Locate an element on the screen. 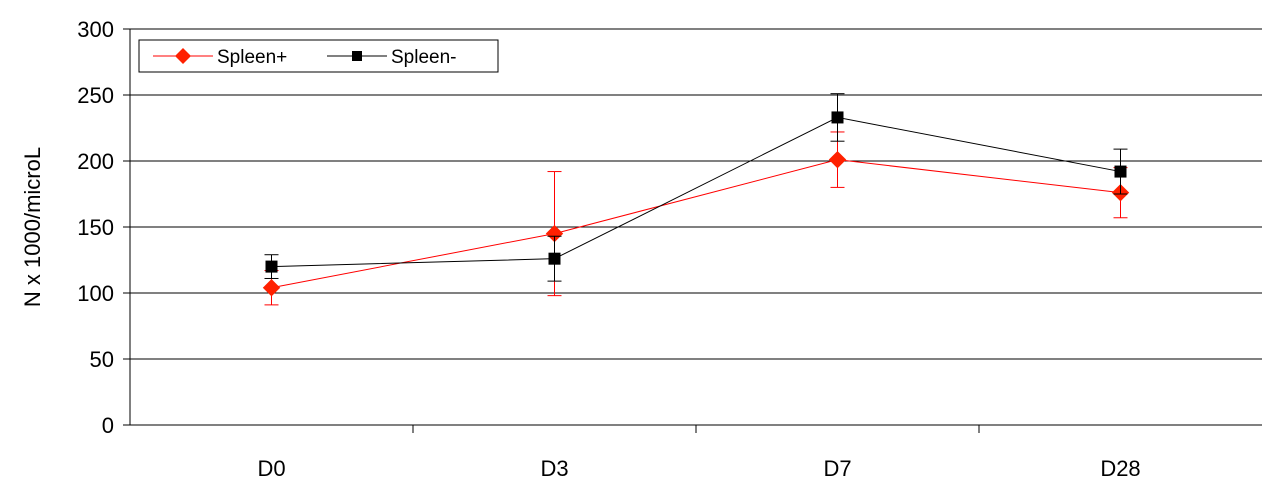 The height and width of the screenshot is (481, 1269). x-tick-label: D28 is located at coordinates (1120, 468).